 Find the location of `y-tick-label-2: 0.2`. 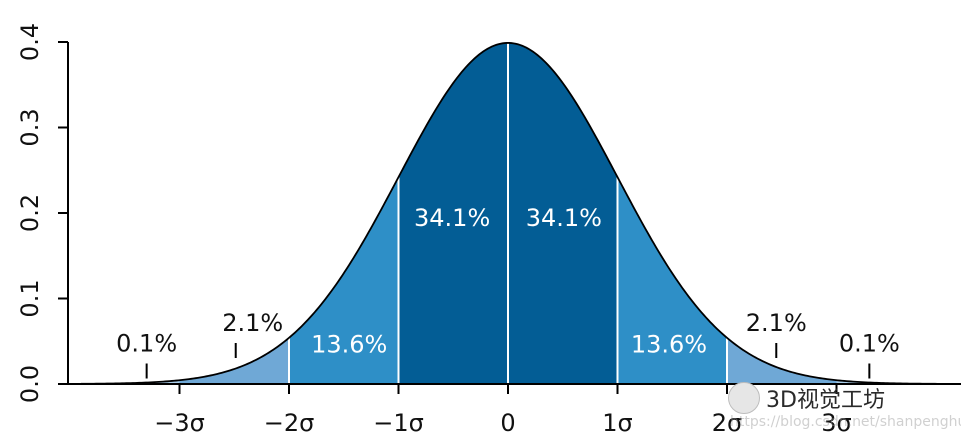

y-tick-label-2: 0.2 is located at coordinates (30, 213).